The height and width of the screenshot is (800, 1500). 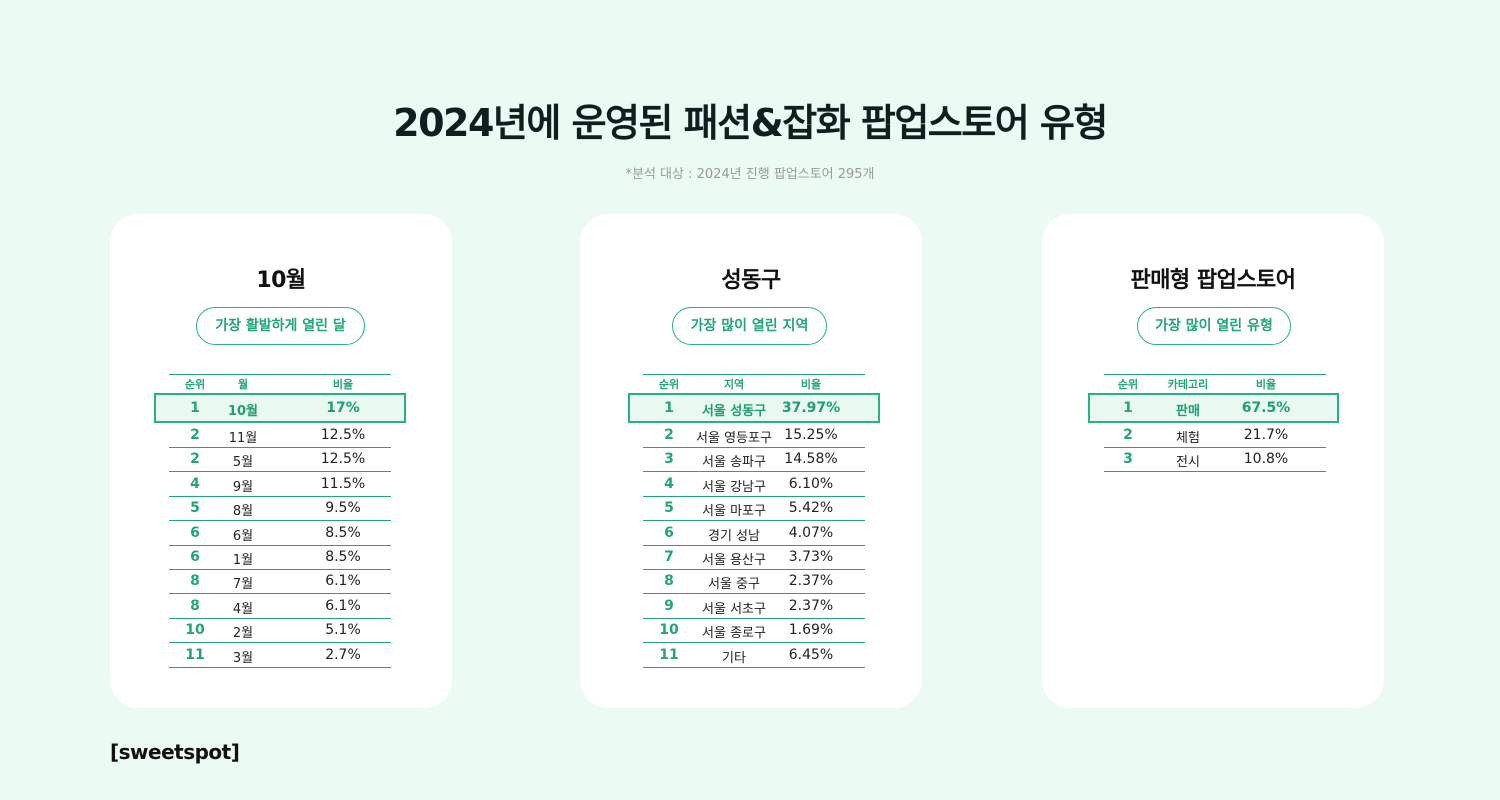 What do you see at coordinates (243, 609) in the screenshot?
I see `cell-name: 4월` at bounding box center [243, 609].